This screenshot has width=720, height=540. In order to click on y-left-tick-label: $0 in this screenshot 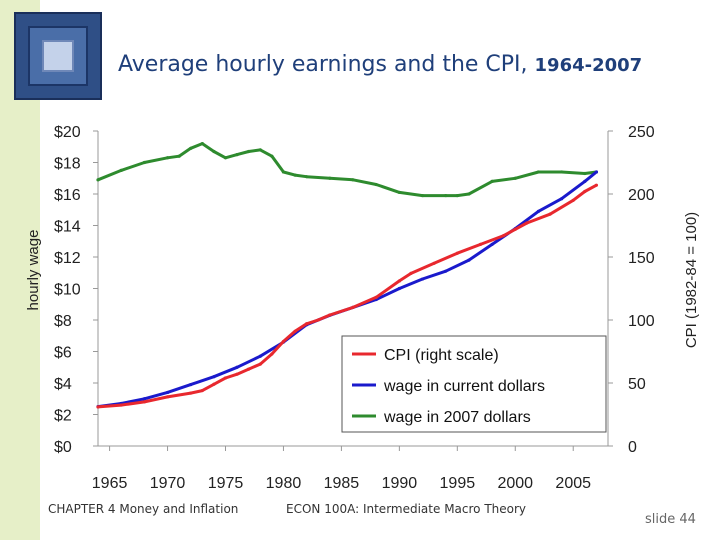, I will do `click(63, 447)`.